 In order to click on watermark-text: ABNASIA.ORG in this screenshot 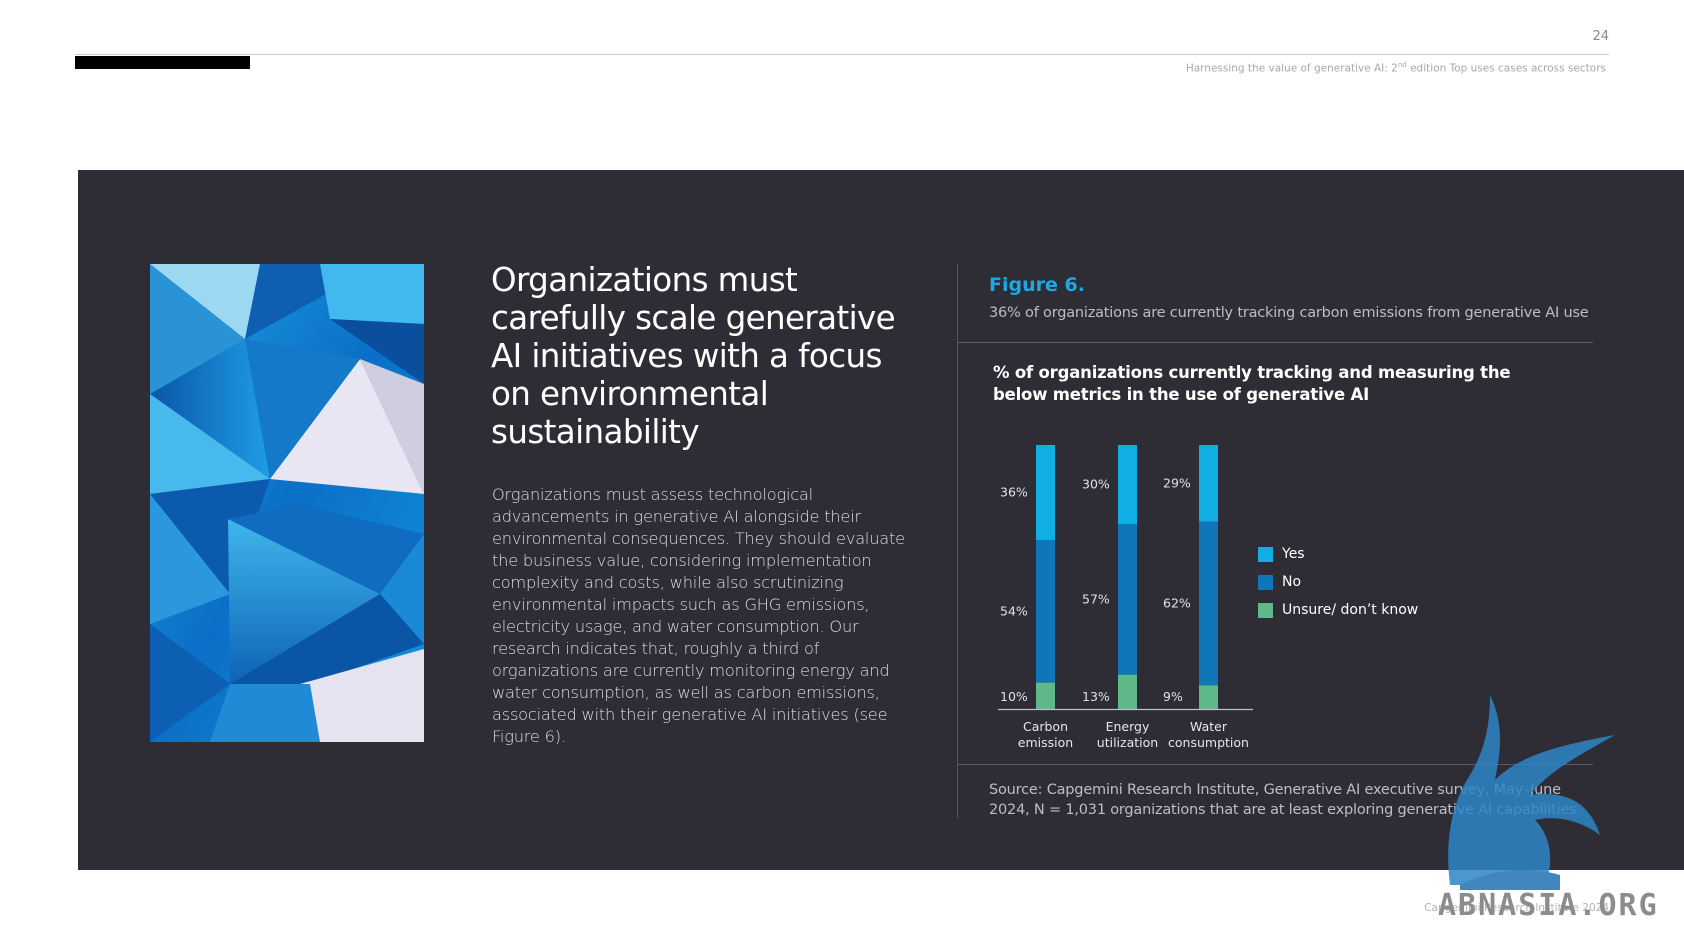, I will do `click(1548, 905)`.